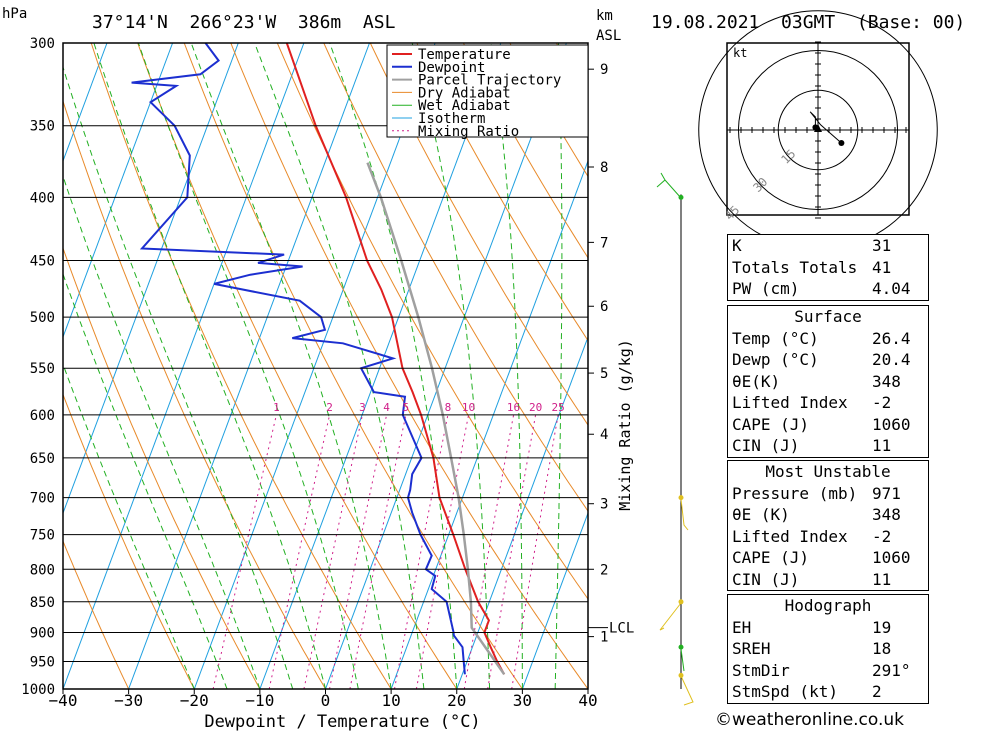 The image size is (1000, 733). What do you see at coordinates (63, 700) in the screenshot?
I see `x-tick-label: −40` at bounding box center [63, 700].